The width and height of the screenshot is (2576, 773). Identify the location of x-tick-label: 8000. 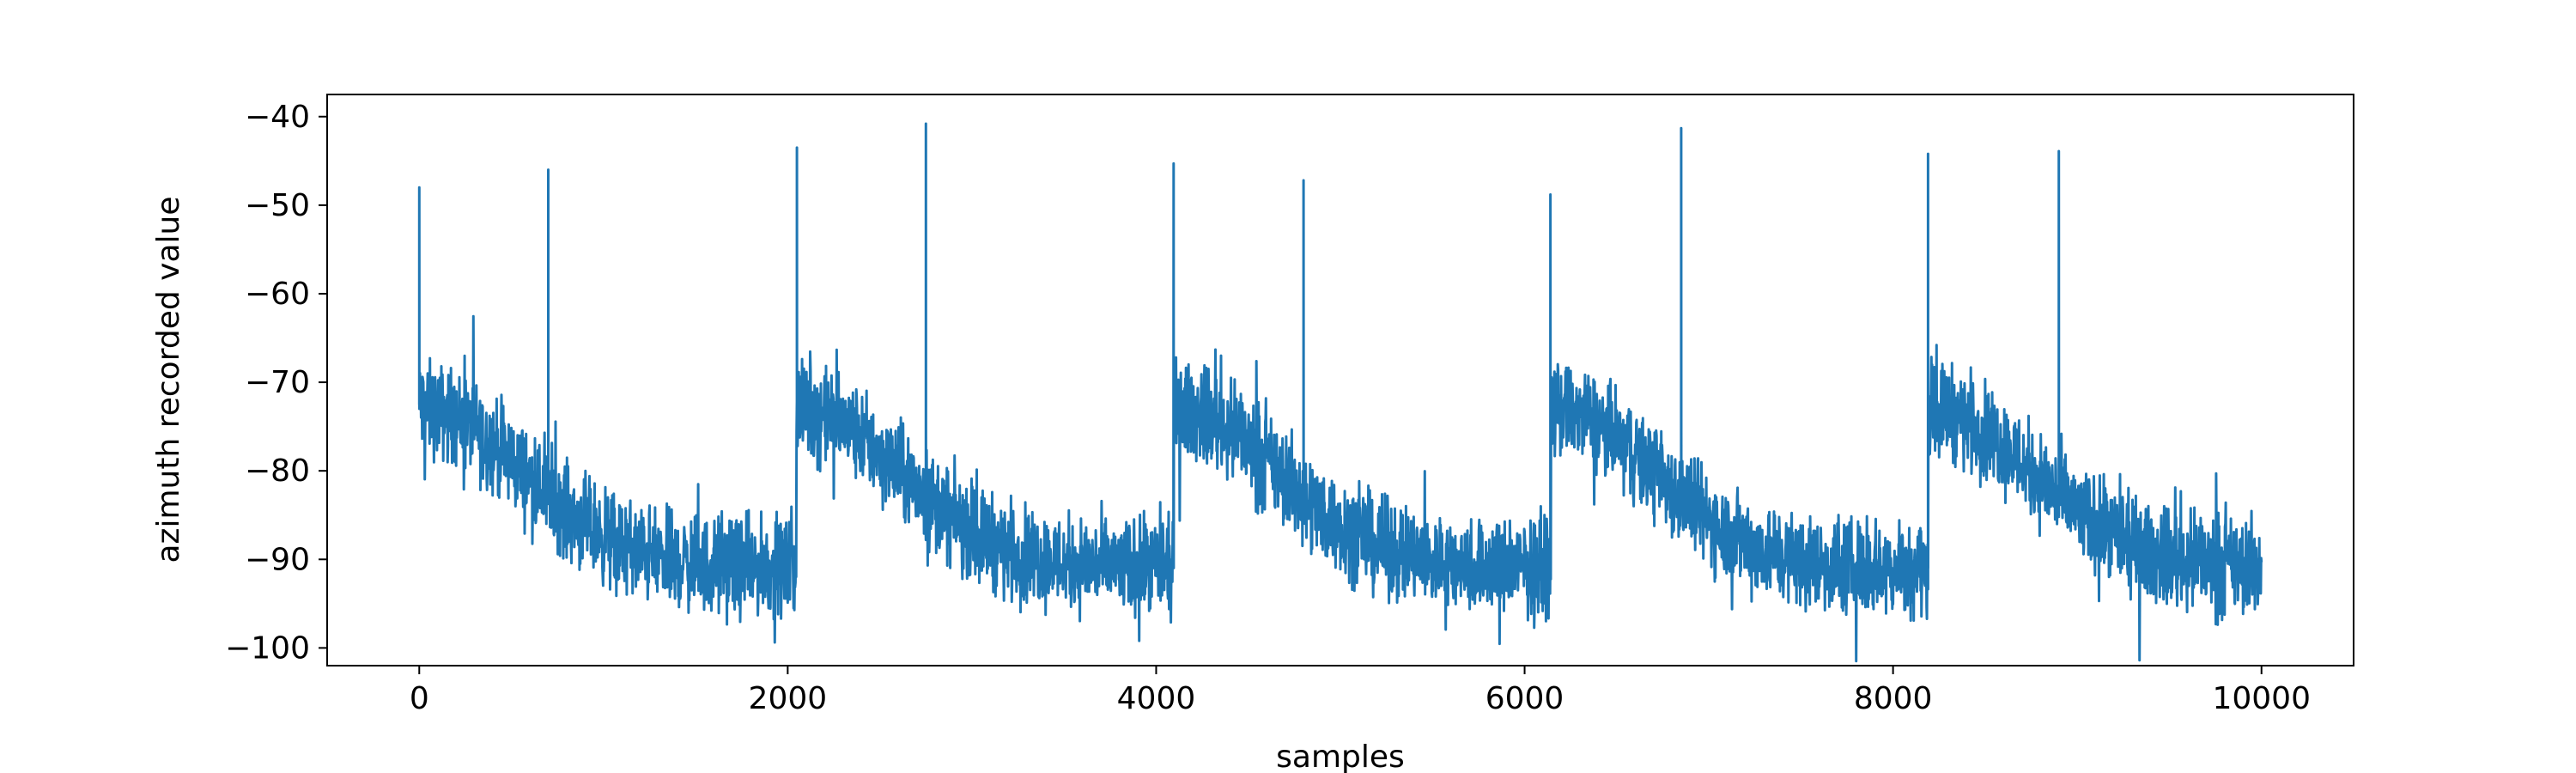
(1894, 698).